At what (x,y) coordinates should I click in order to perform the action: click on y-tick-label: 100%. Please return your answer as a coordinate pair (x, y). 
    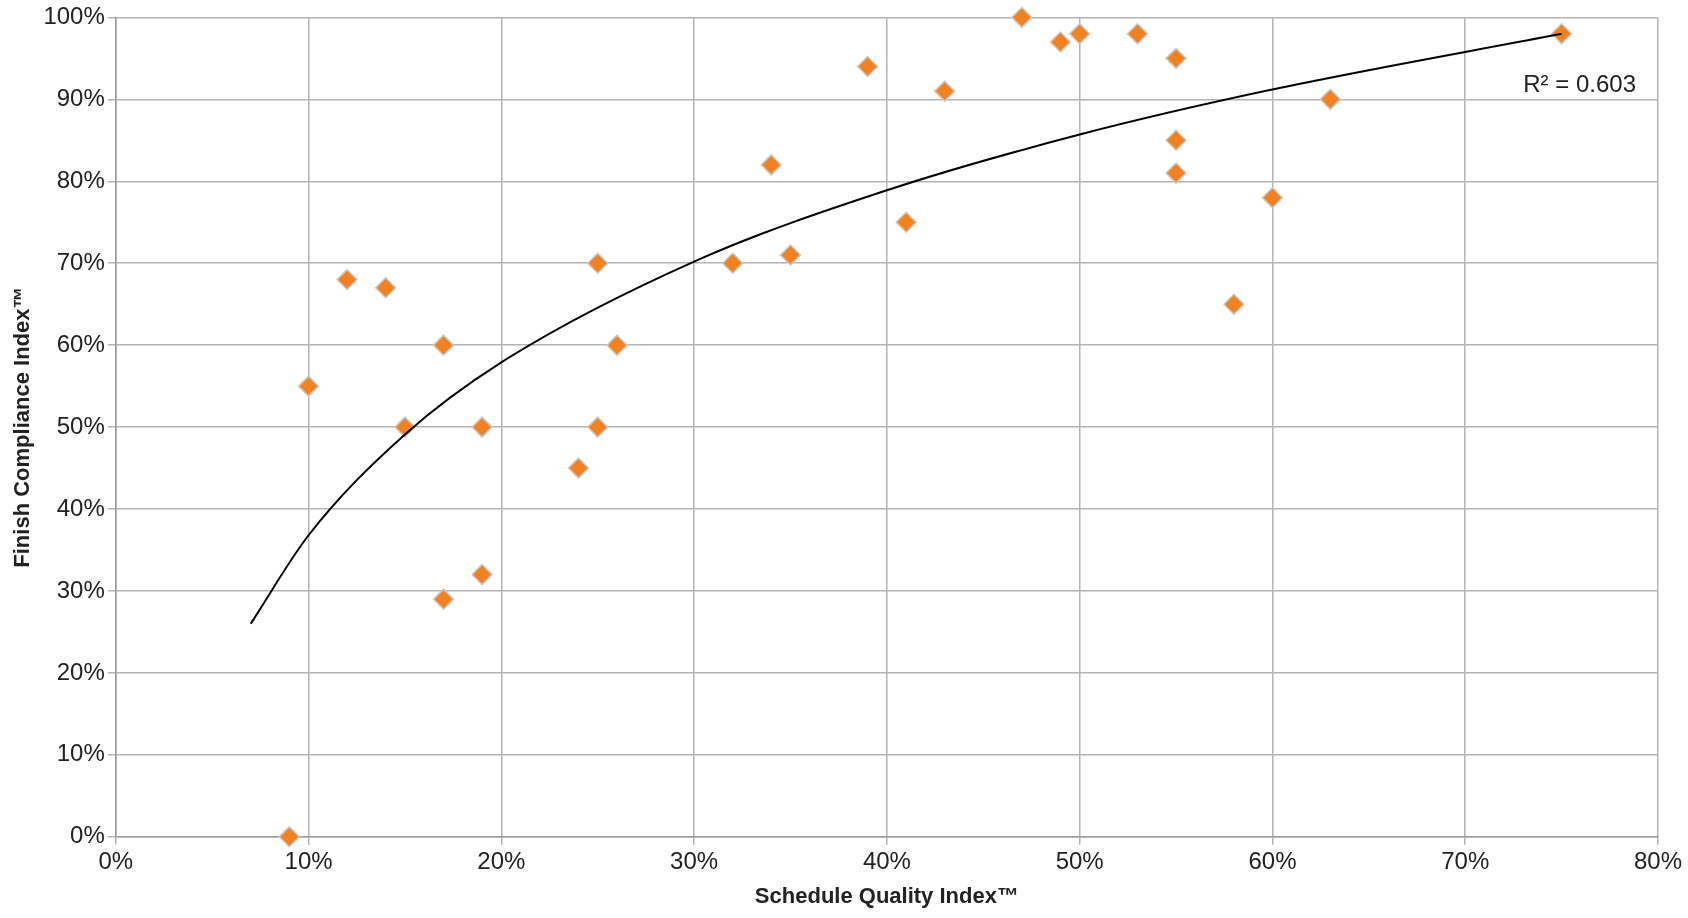
    Looking at the image, I should click on (74, 16).